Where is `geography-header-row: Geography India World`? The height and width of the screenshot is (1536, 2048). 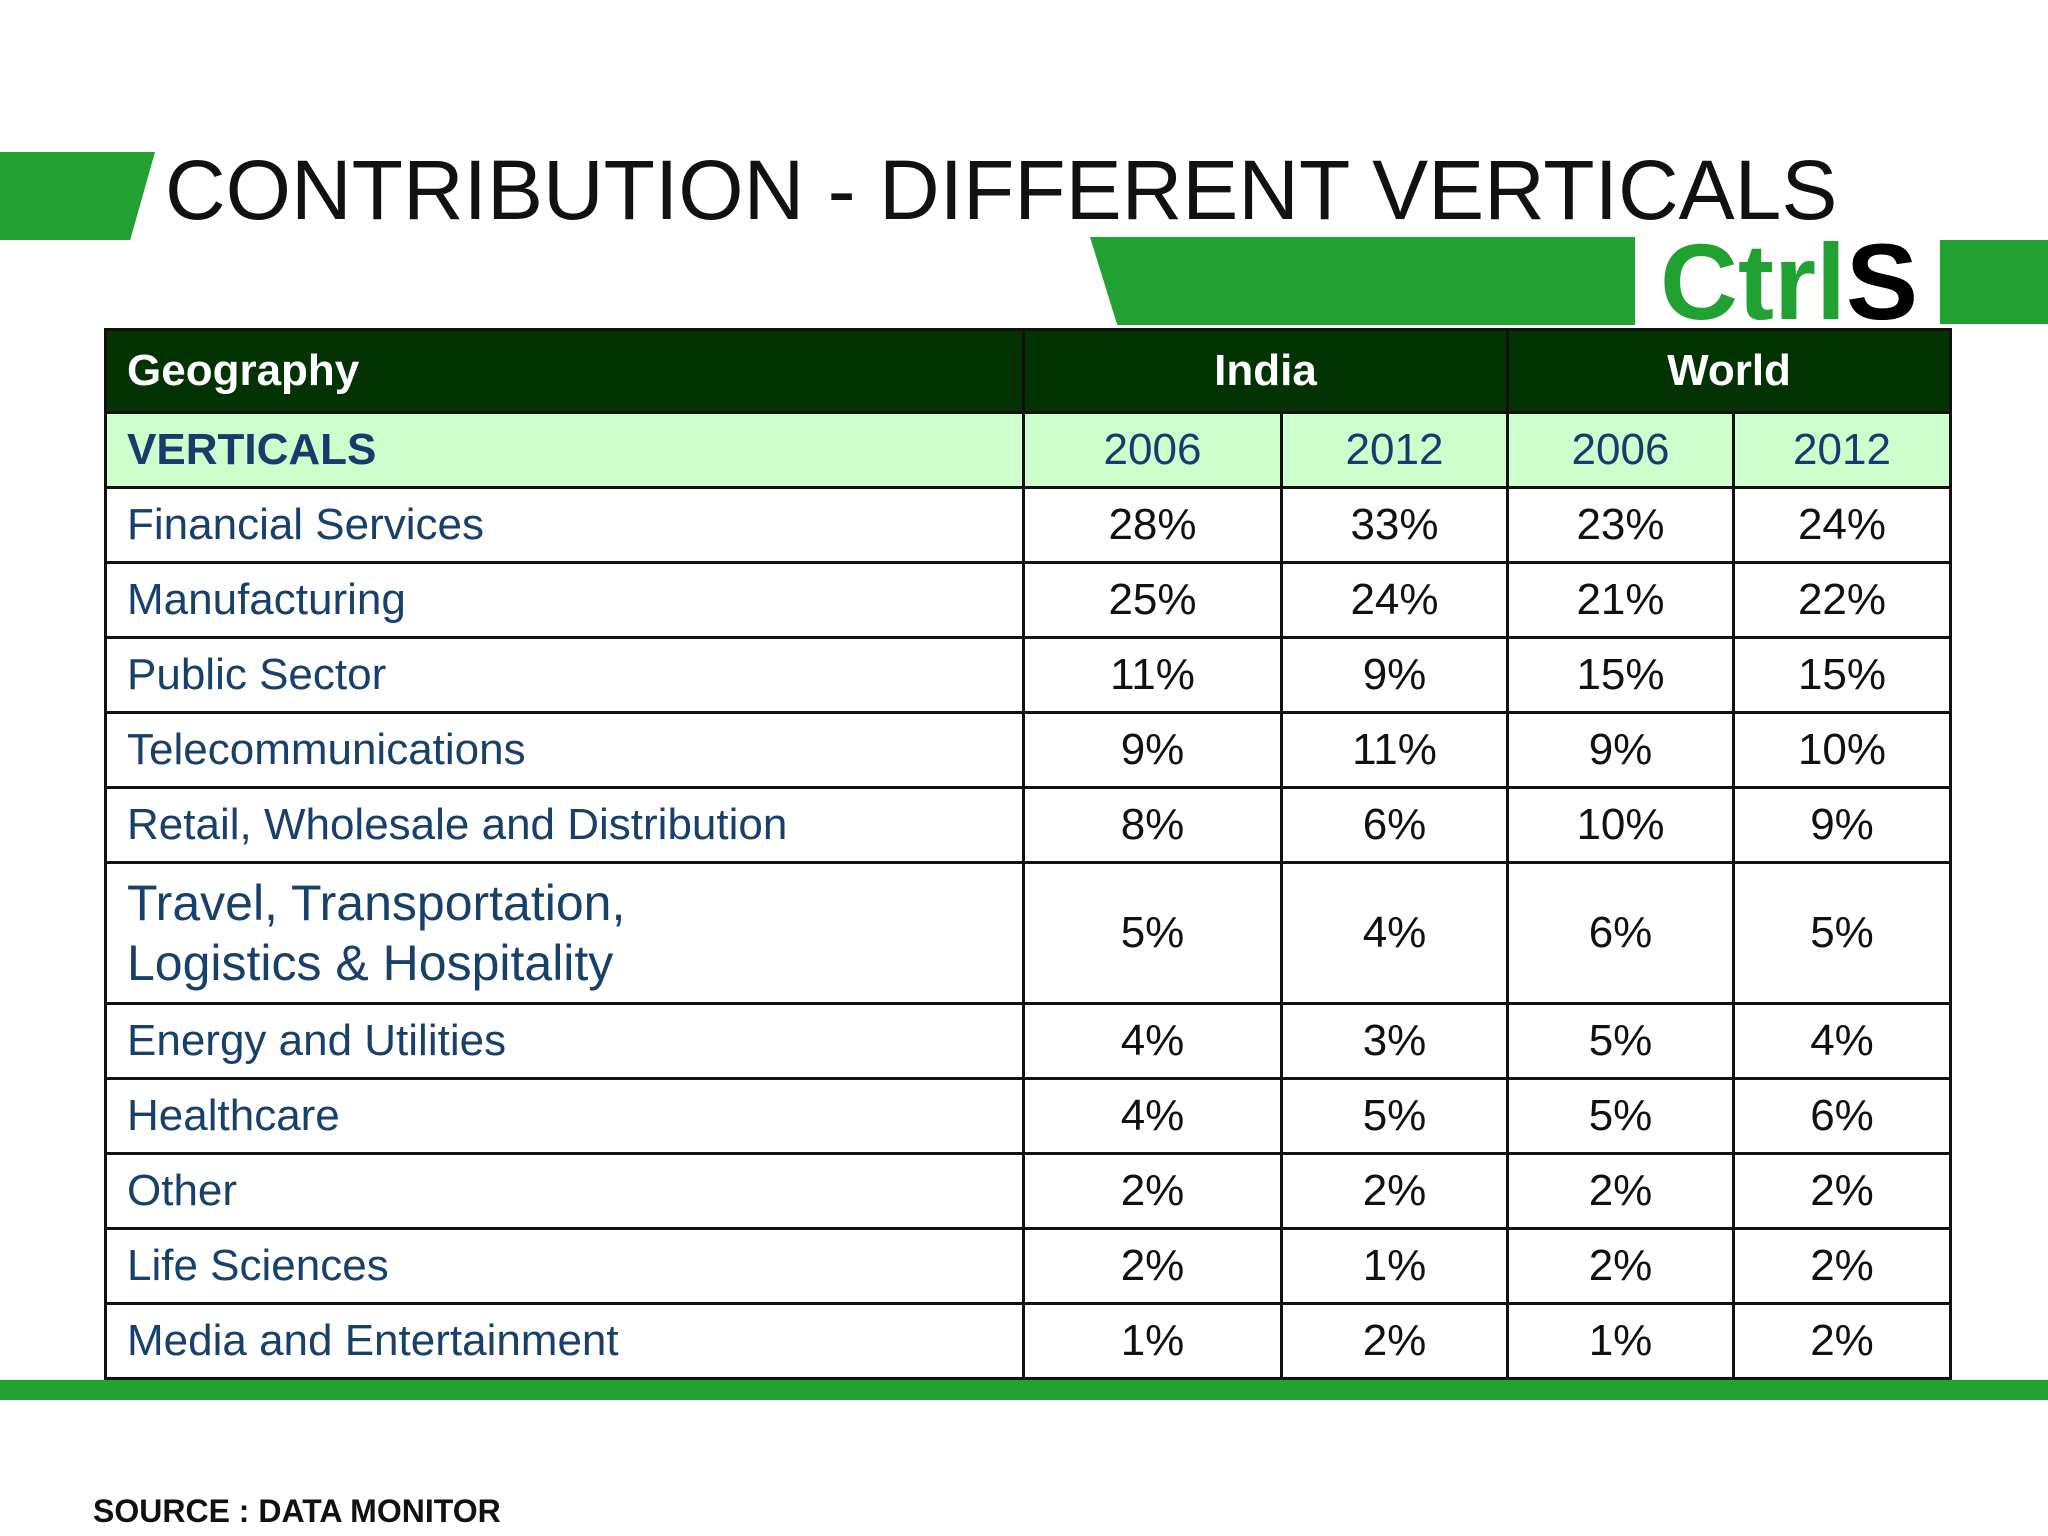 geography-header-row: Geography India World is located at coordinates (1028, 371).